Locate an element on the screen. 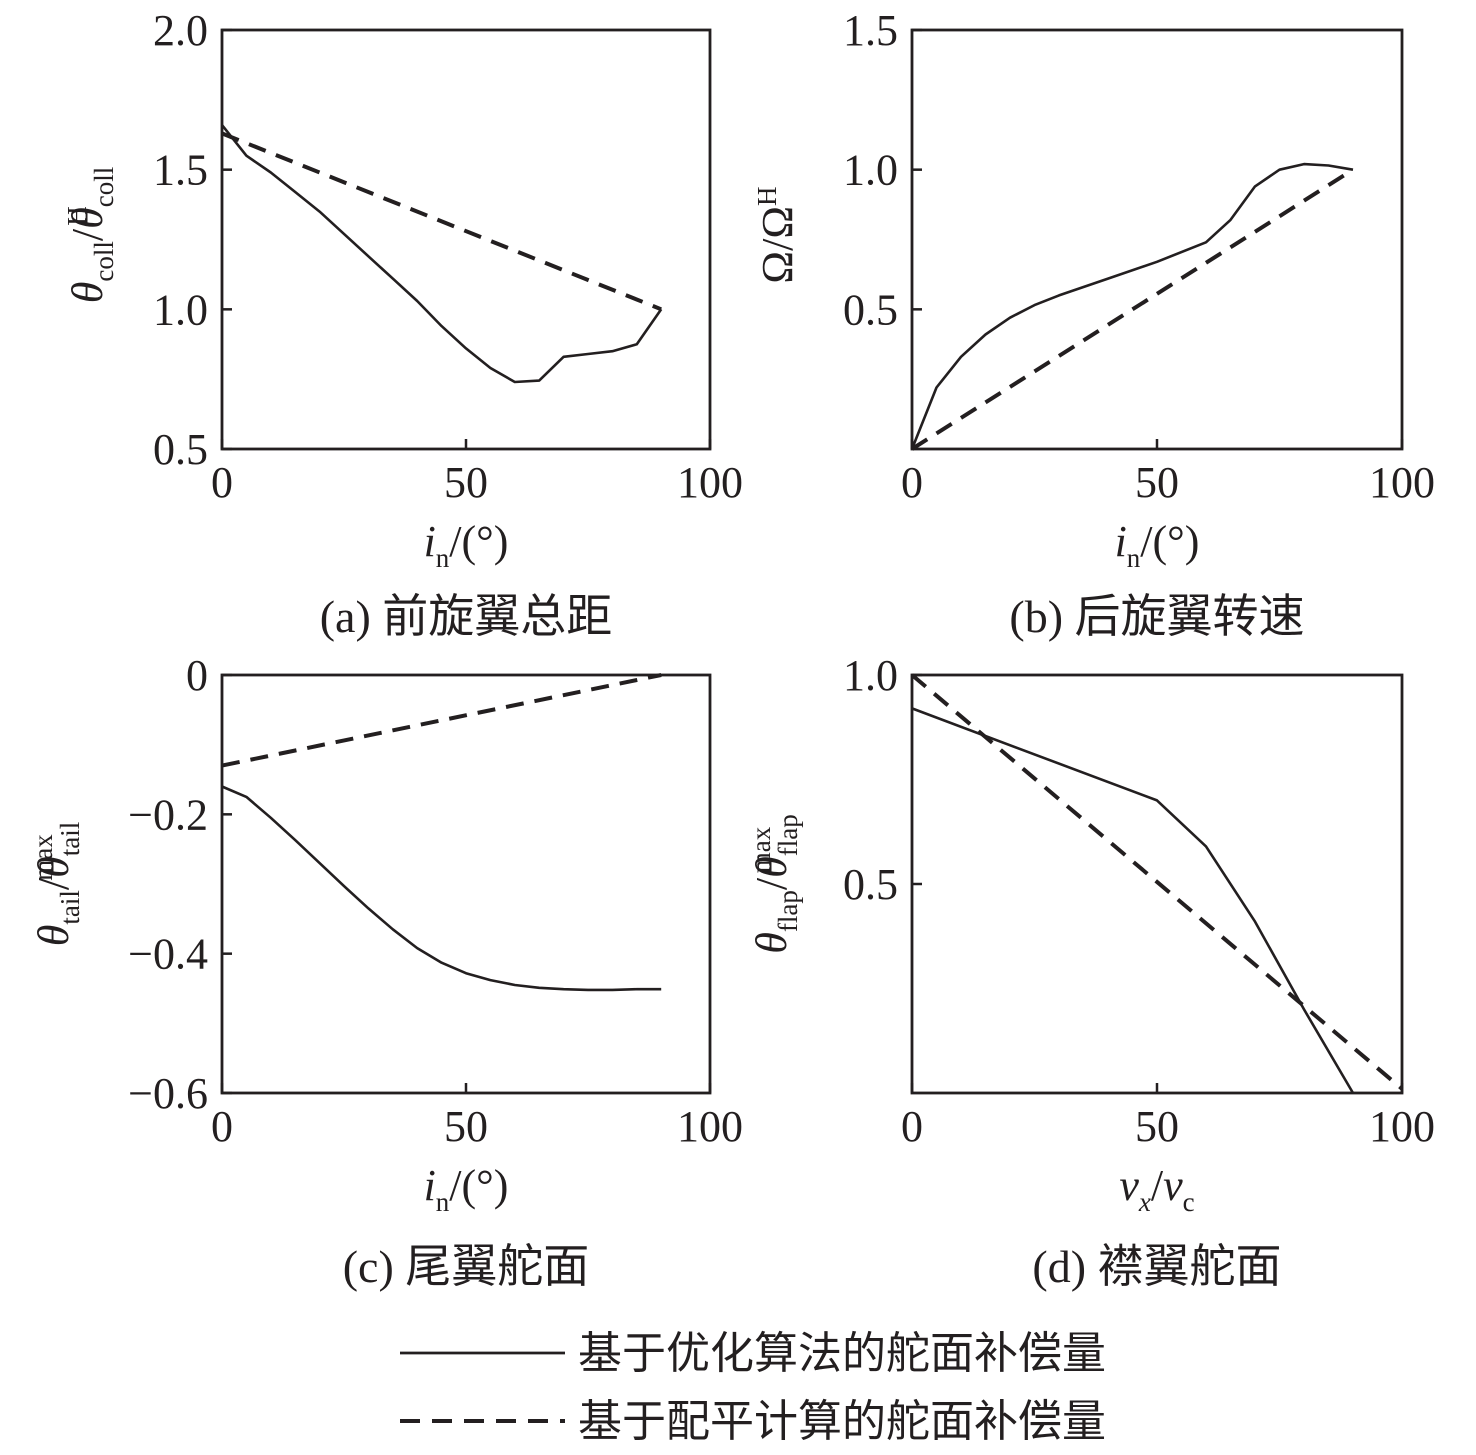 The height and width of the screenshot is (1455, 1476). y-tick-label: 0 is located at coordinates (197, 675).